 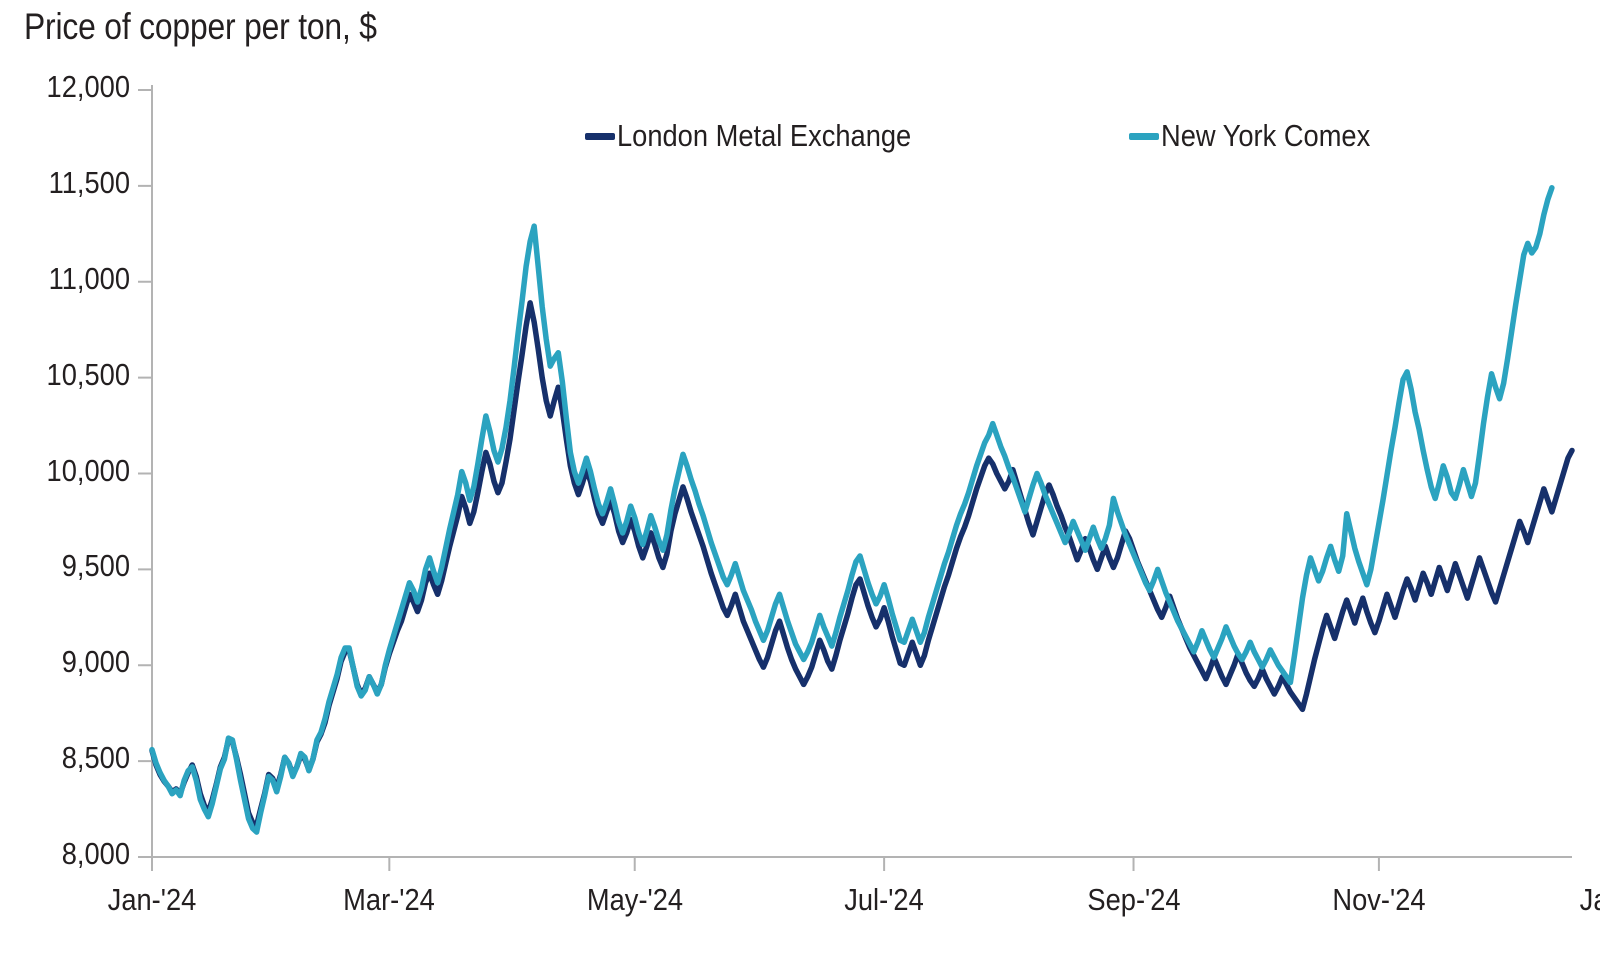 I want to click on legend-label-new-york-comex: New York Comex, so click(x=1266, y=135).